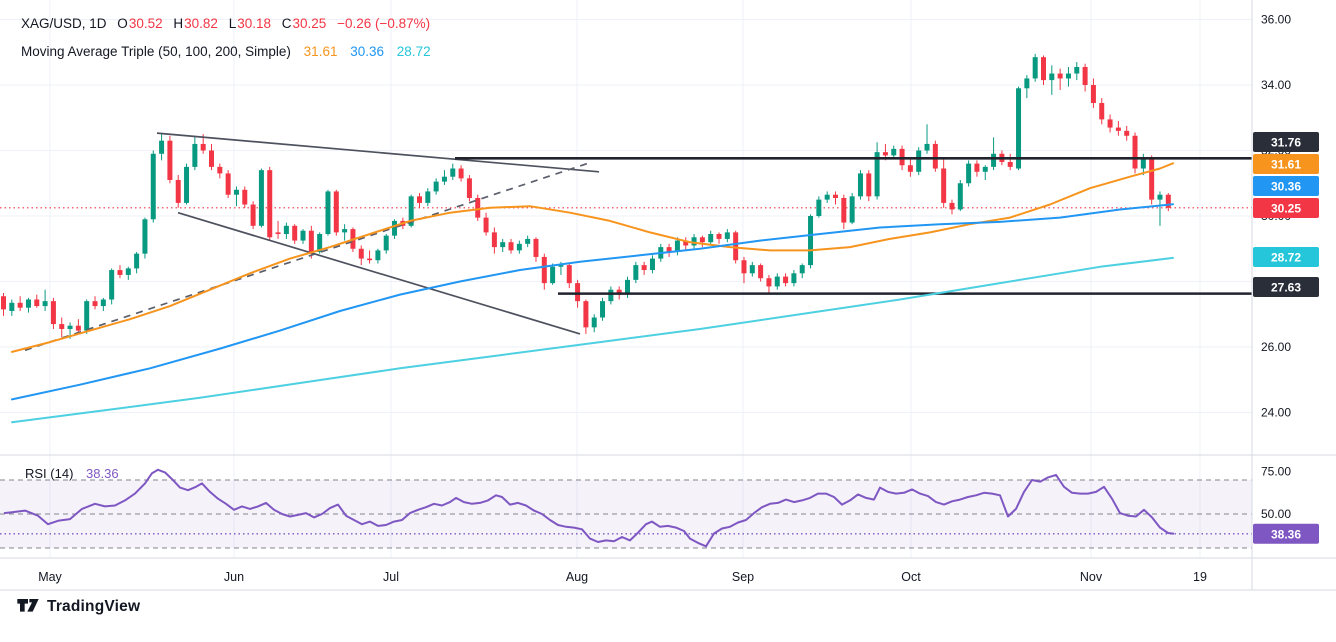  Describe the element at coordinates (1091, 577) in the screenshot. I see `svg-text: Nov` at that location.